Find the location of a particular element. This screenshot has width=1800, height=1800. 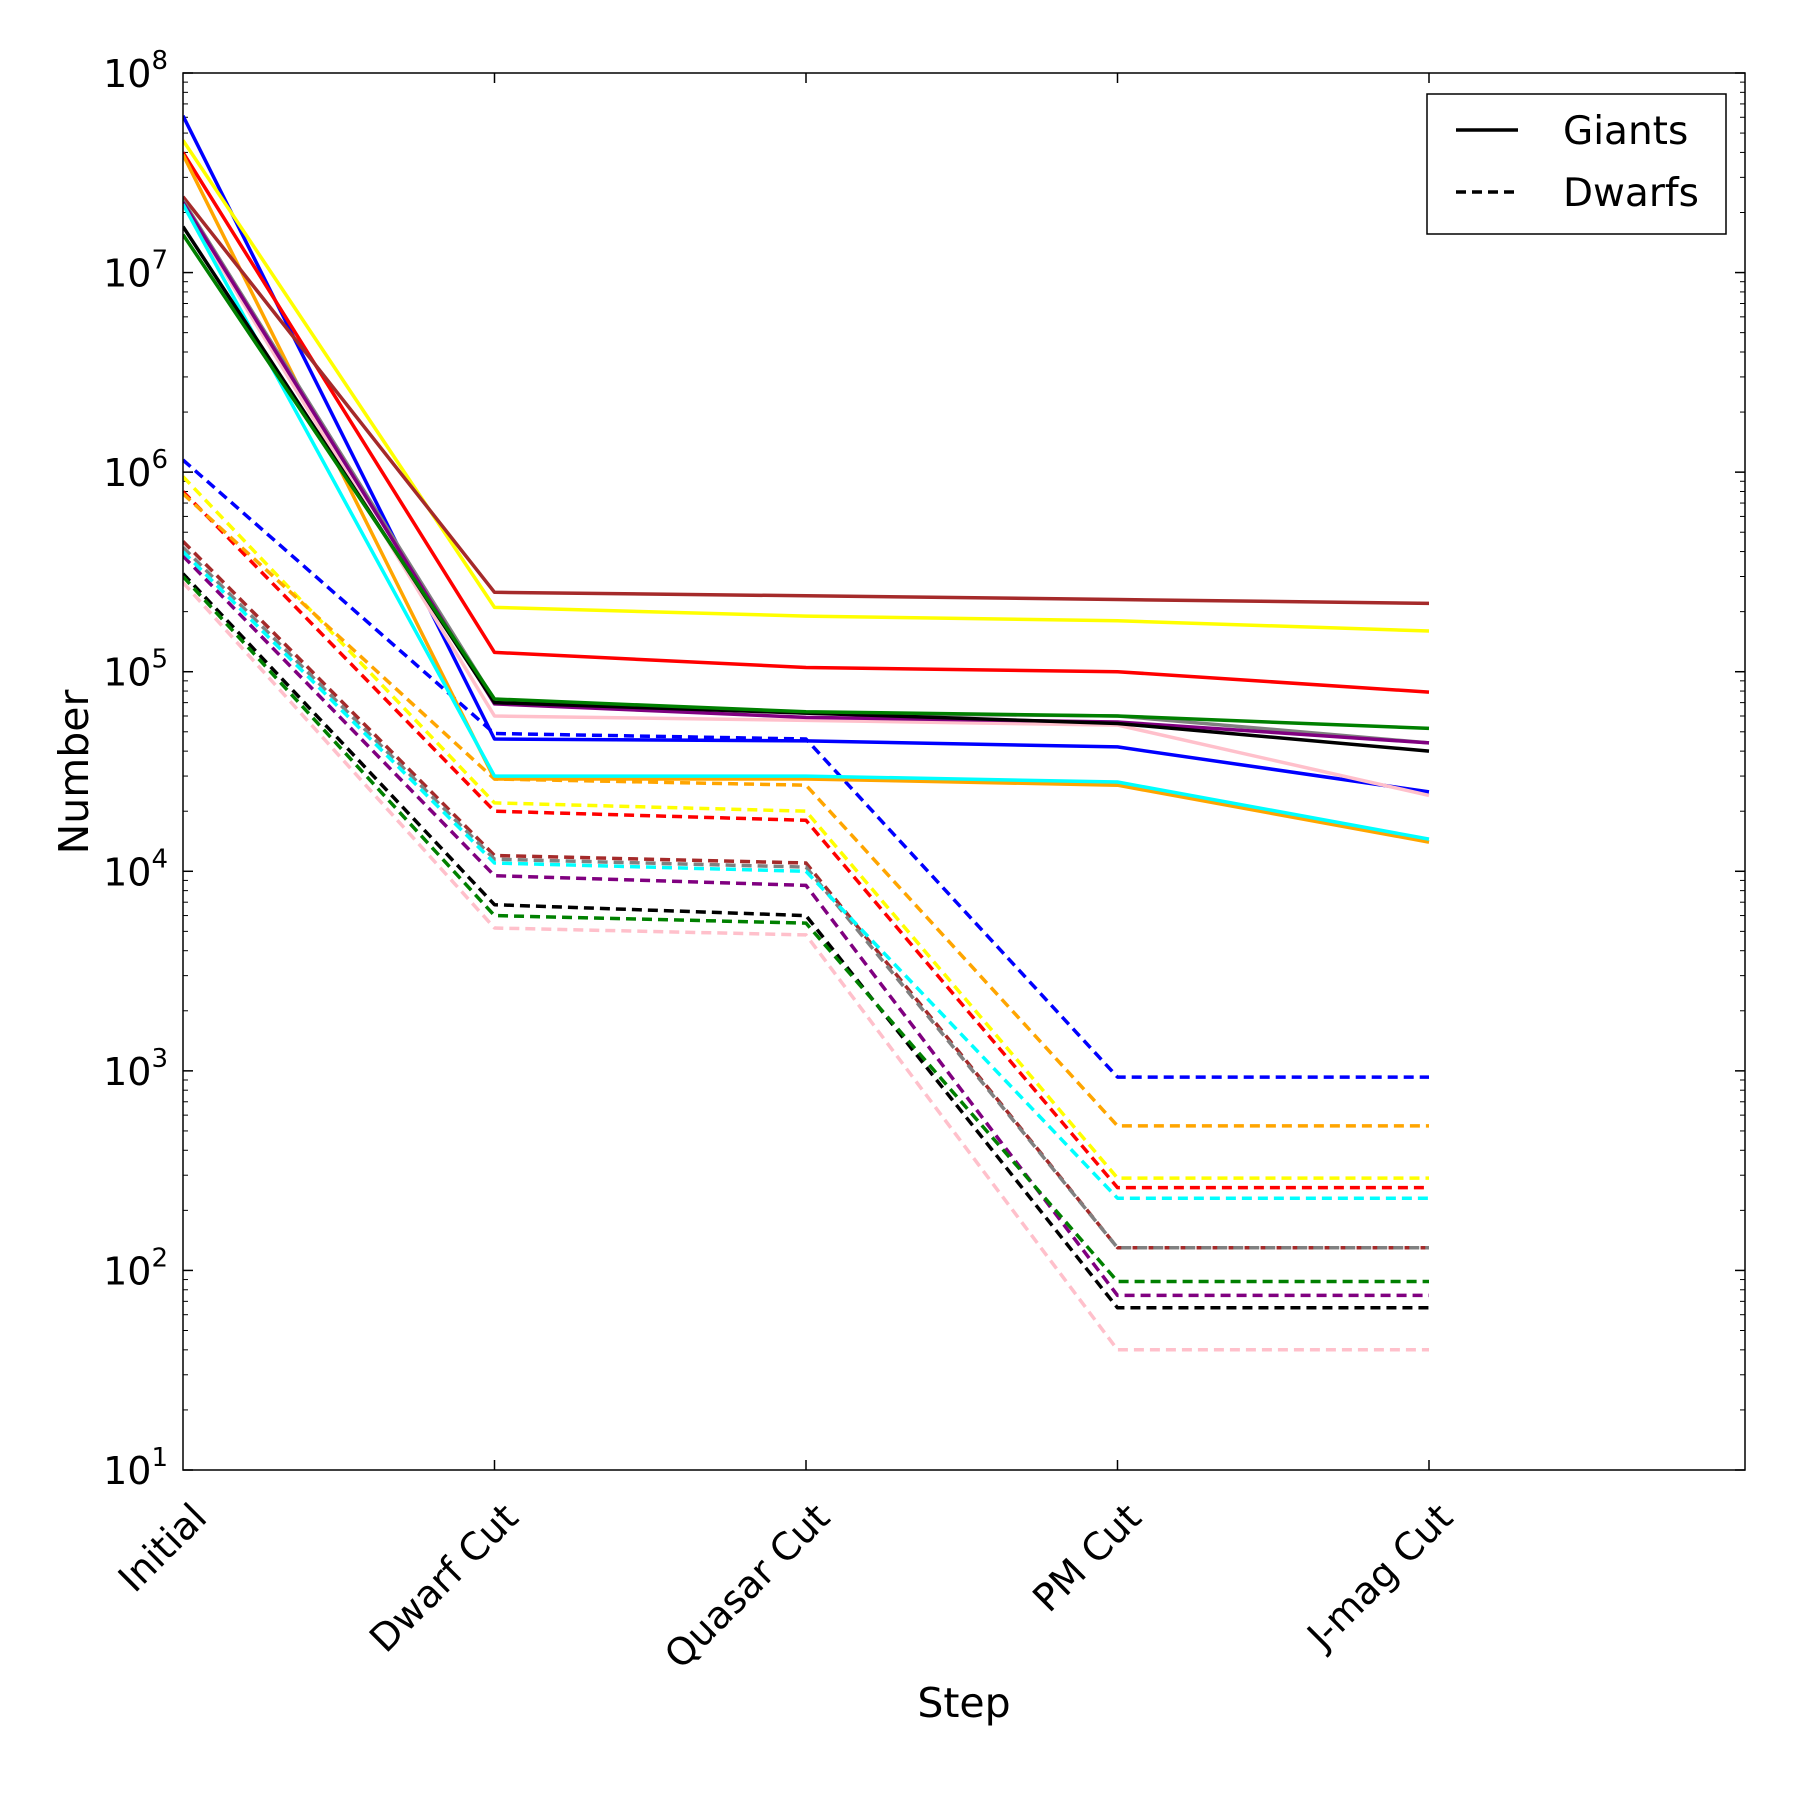

legend-box is located at coordinates (1576, 164).